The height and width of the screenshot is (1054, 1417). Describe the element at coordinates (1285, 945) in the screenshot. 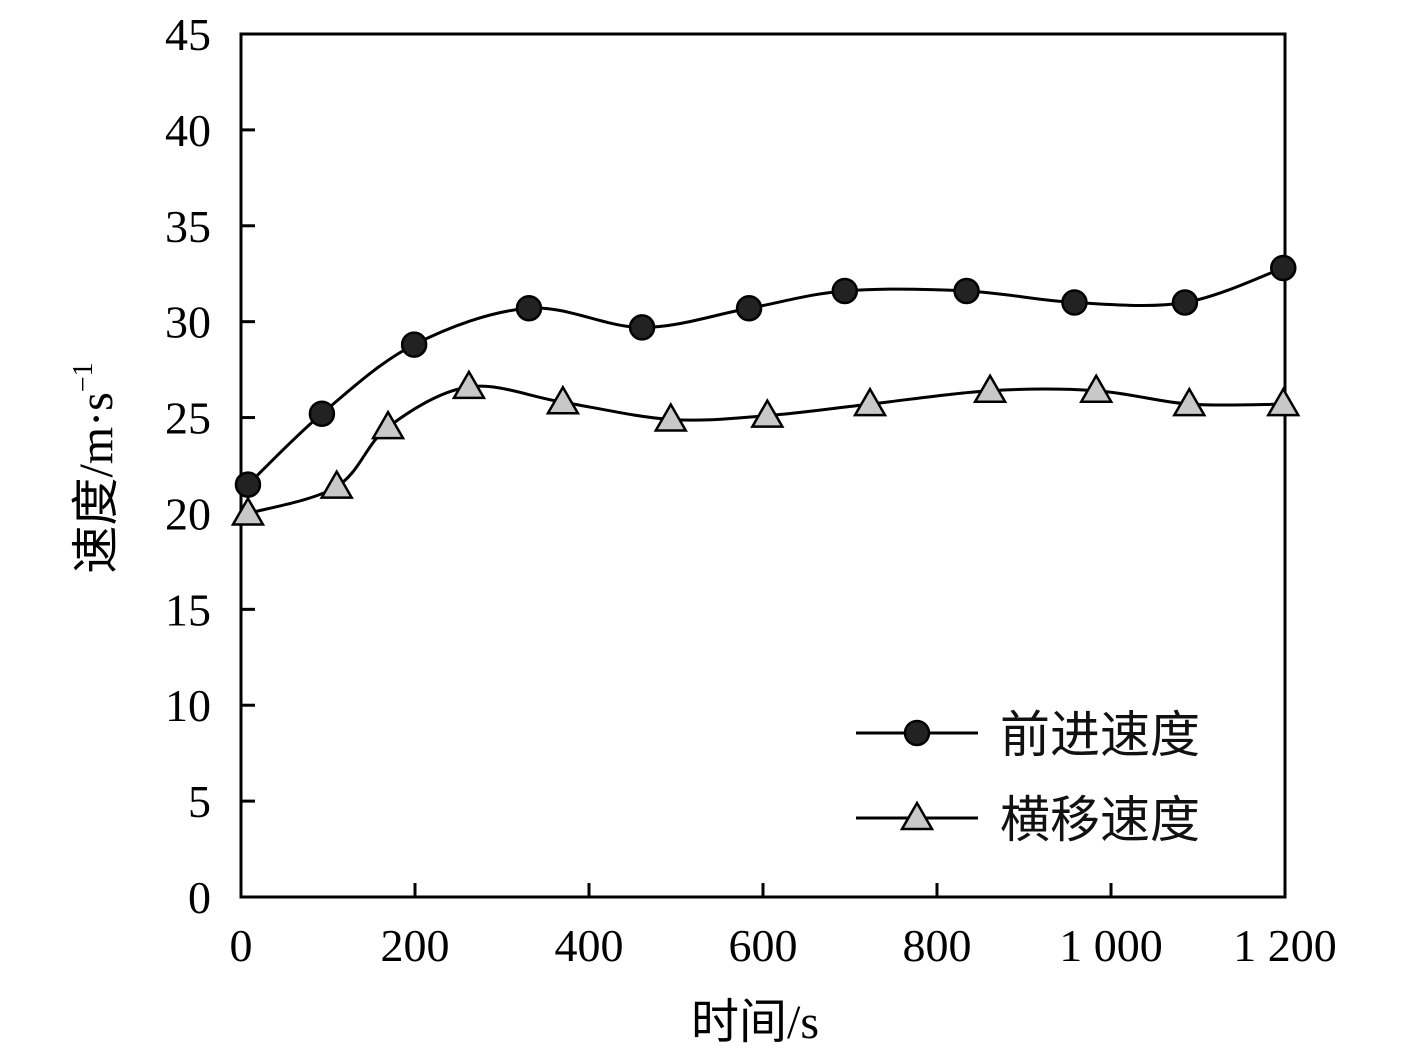

I see `x-tick-label: 1 200` at that location.